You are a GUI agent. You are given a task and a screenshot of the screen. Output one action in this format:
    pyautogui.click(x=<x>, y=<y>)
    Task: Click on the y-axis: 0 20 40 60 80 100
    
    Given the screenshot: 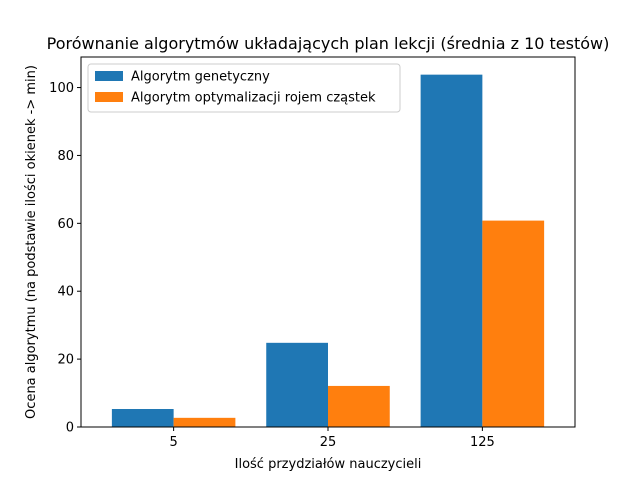 What is the action you would take?
    pyautogui.click(x=65, y=258)
    